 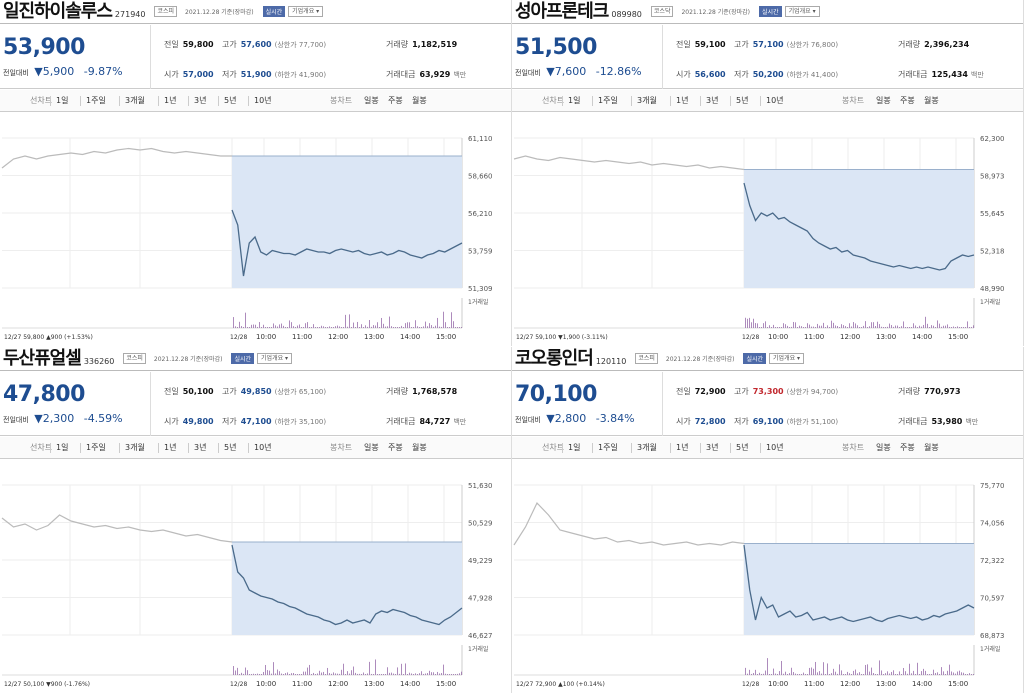 What do you see at coordinates (421, 391) in the screenshot?
I see `stat-volume: 거래량 1,768,578` at bounding box center [421, 391].